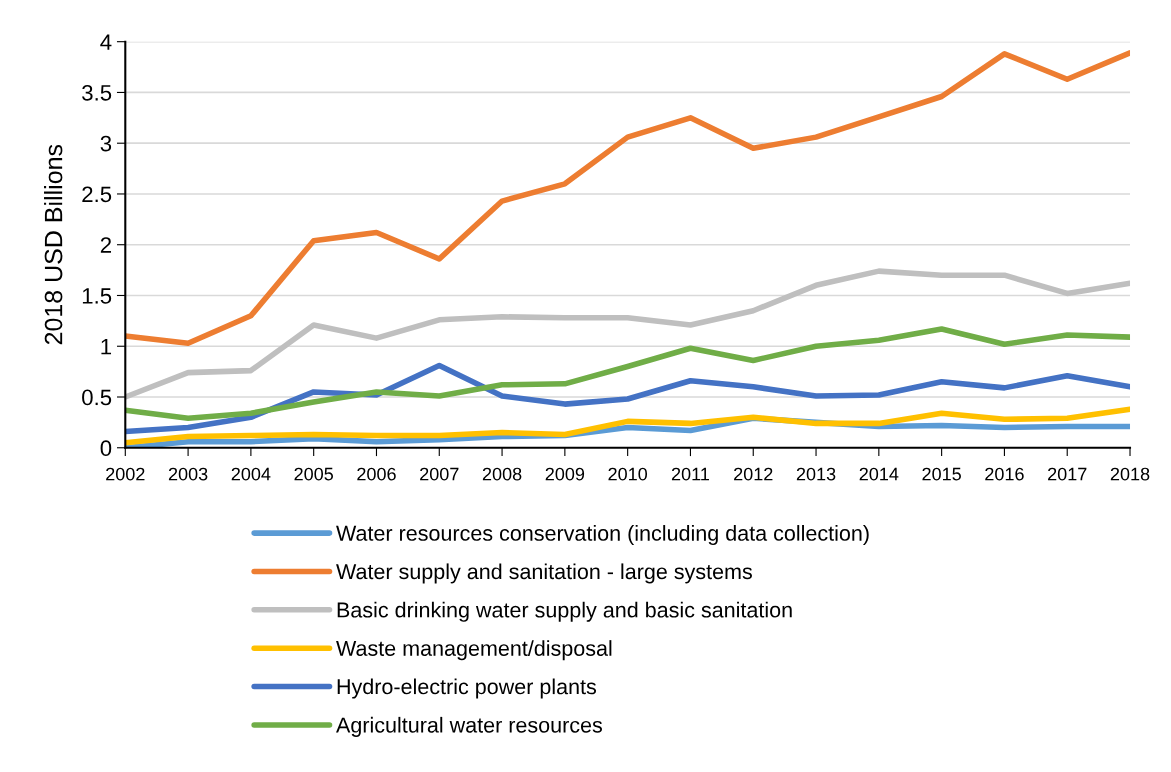 The width and height of the screenshot is (1171, 772). Describe the element at coordinates (502, 474) in the screenshot. I see `x-tick-label: 2008` at that location.